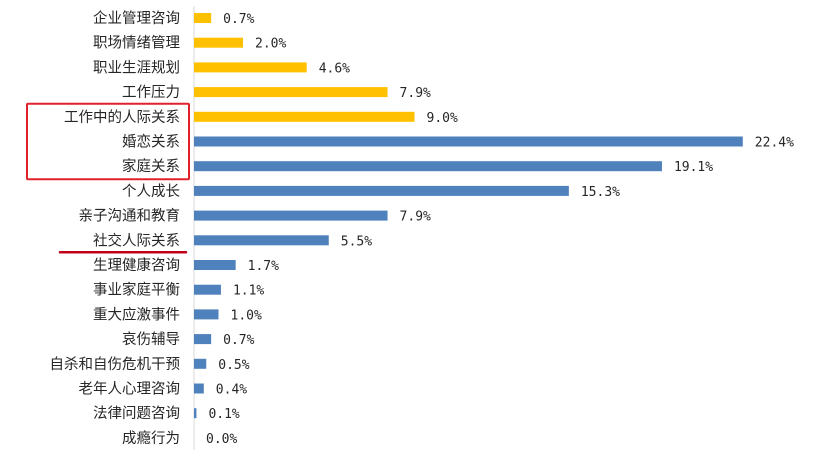  I want to click on category-label: 老年人心理咨询, so click(130, 389).